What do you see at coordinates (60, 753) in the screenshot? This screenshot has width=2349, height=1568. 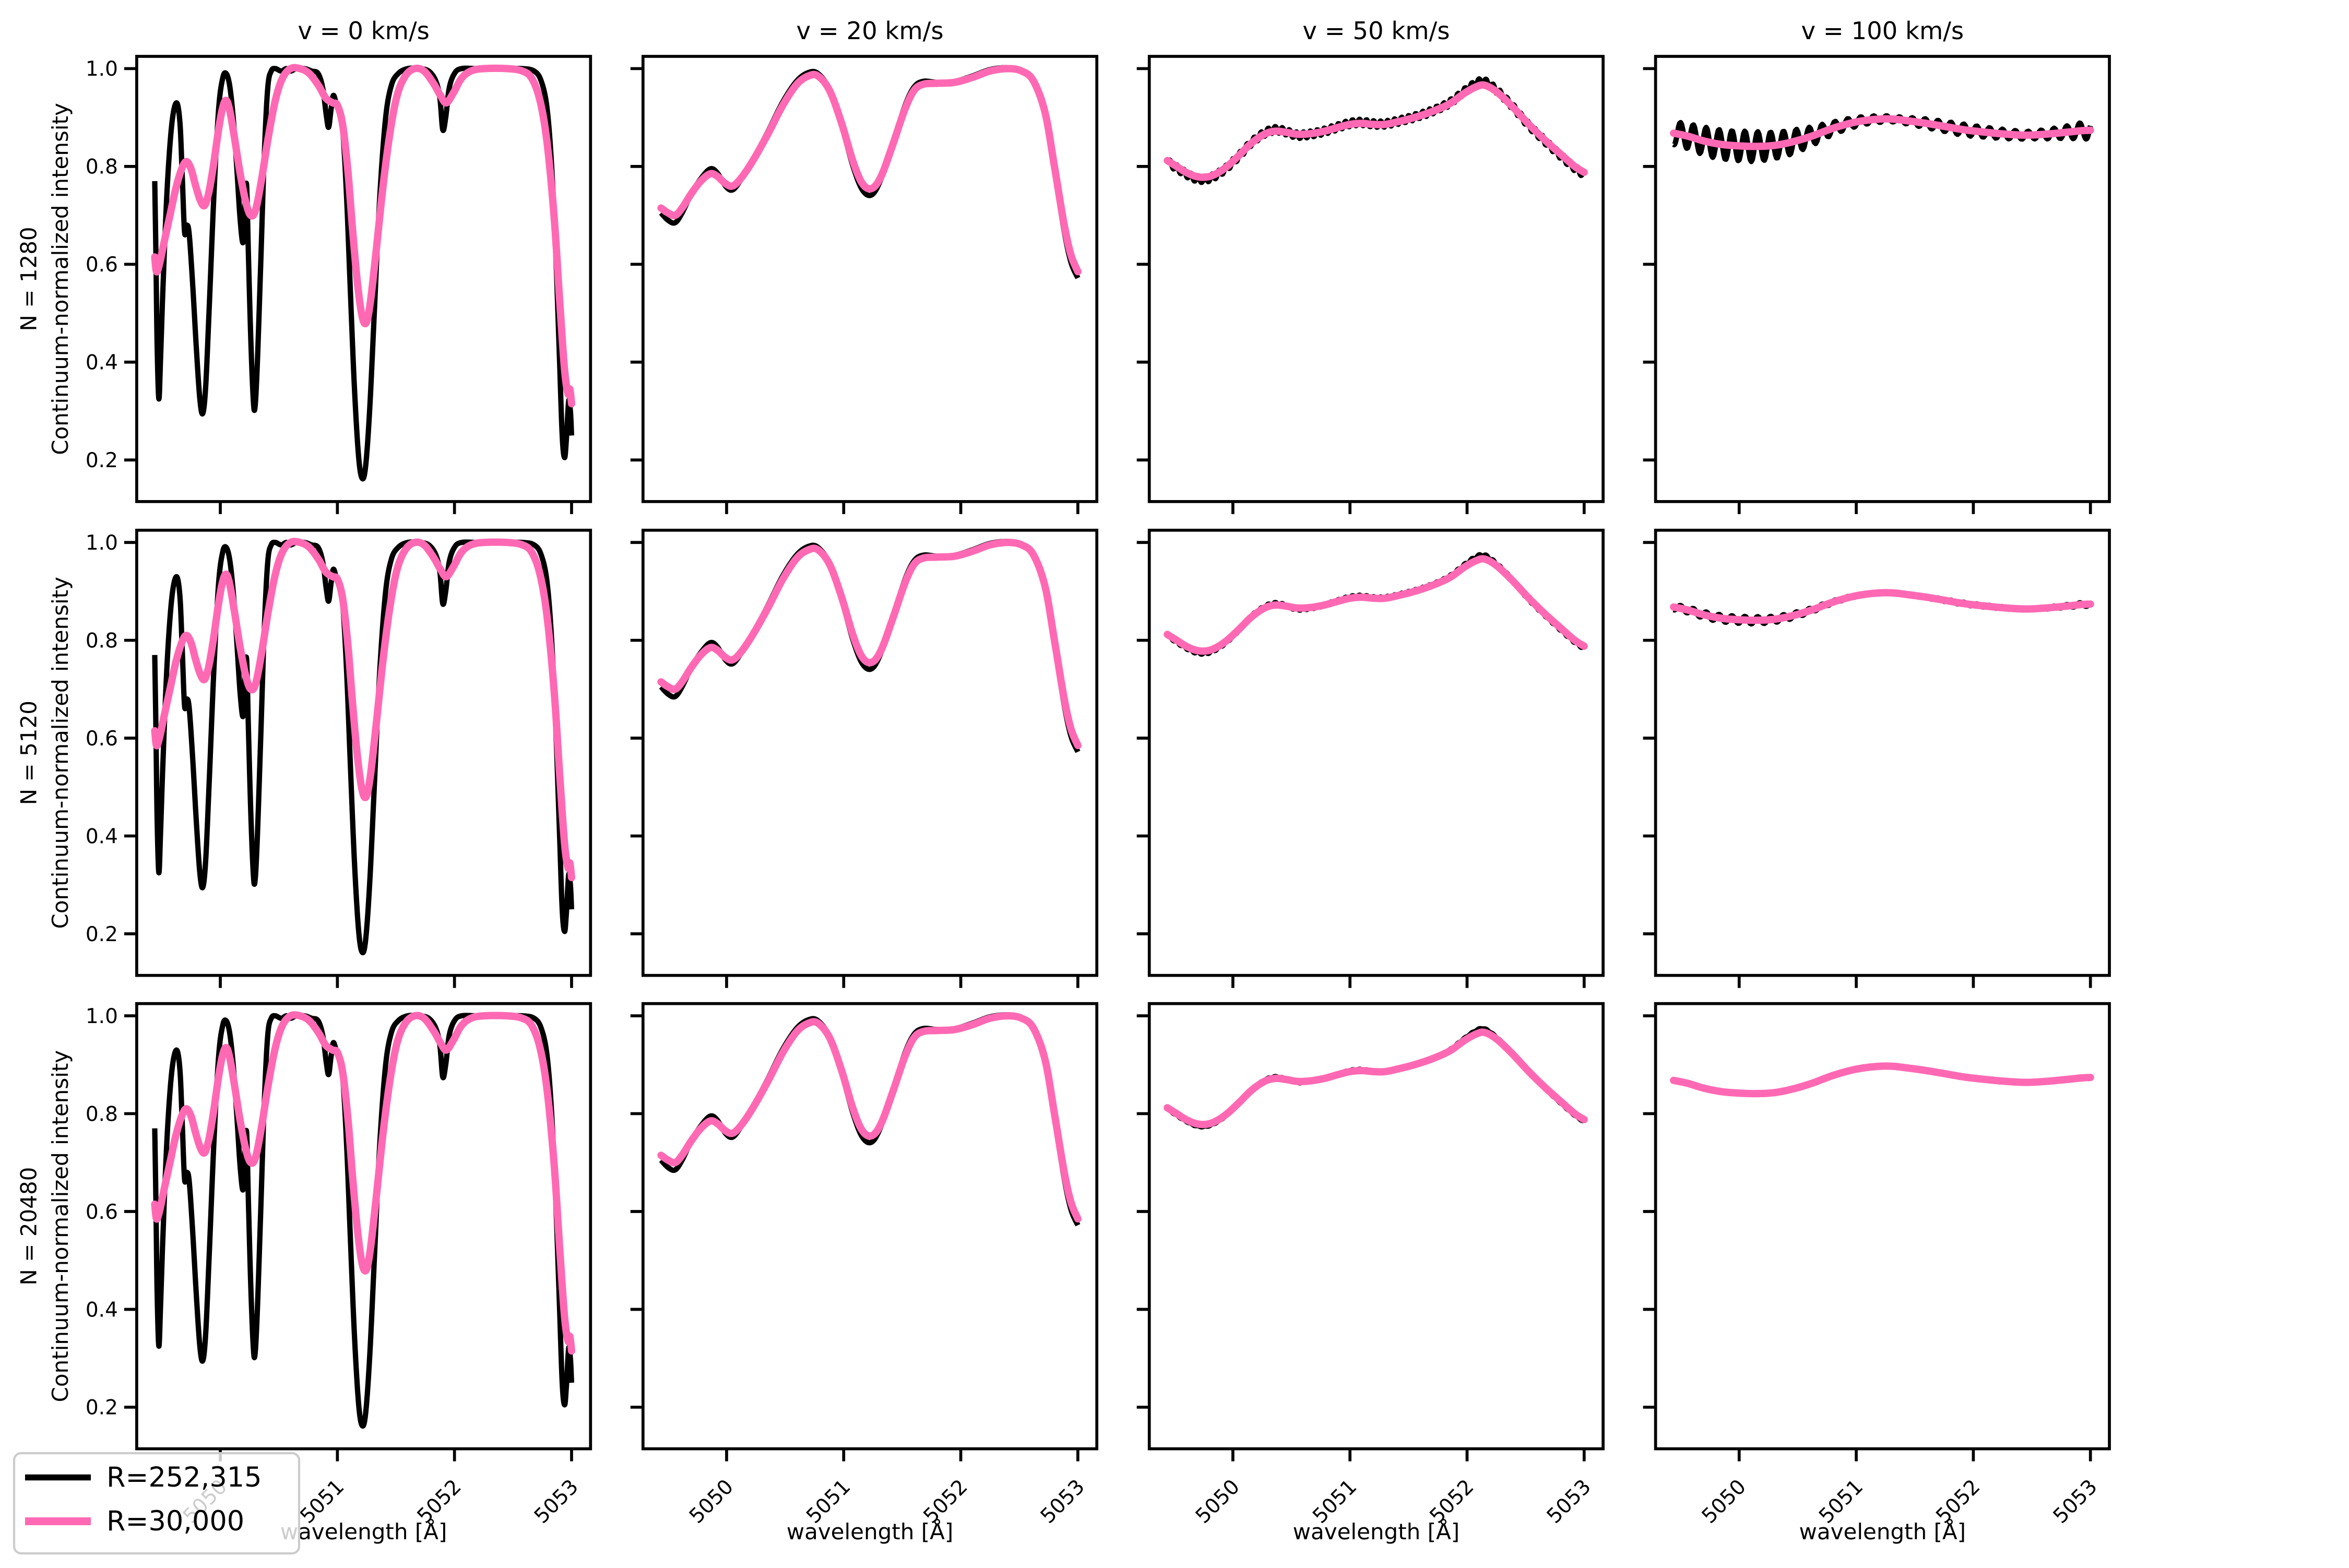 I see `y-axis-label-1: Continuum-normalized intensity` at bounding box center [60, 753].